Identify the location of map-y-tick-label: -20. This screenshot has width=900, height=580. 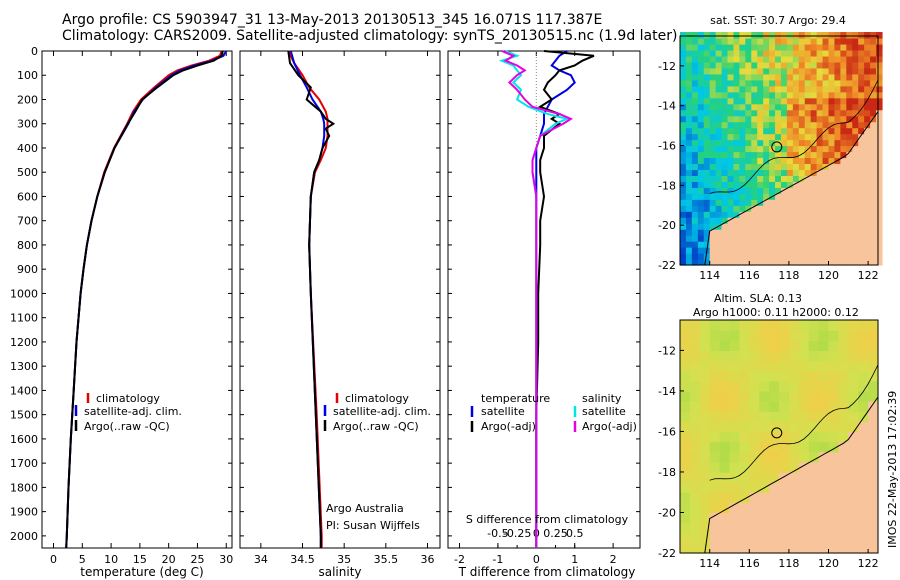
(667, 512).